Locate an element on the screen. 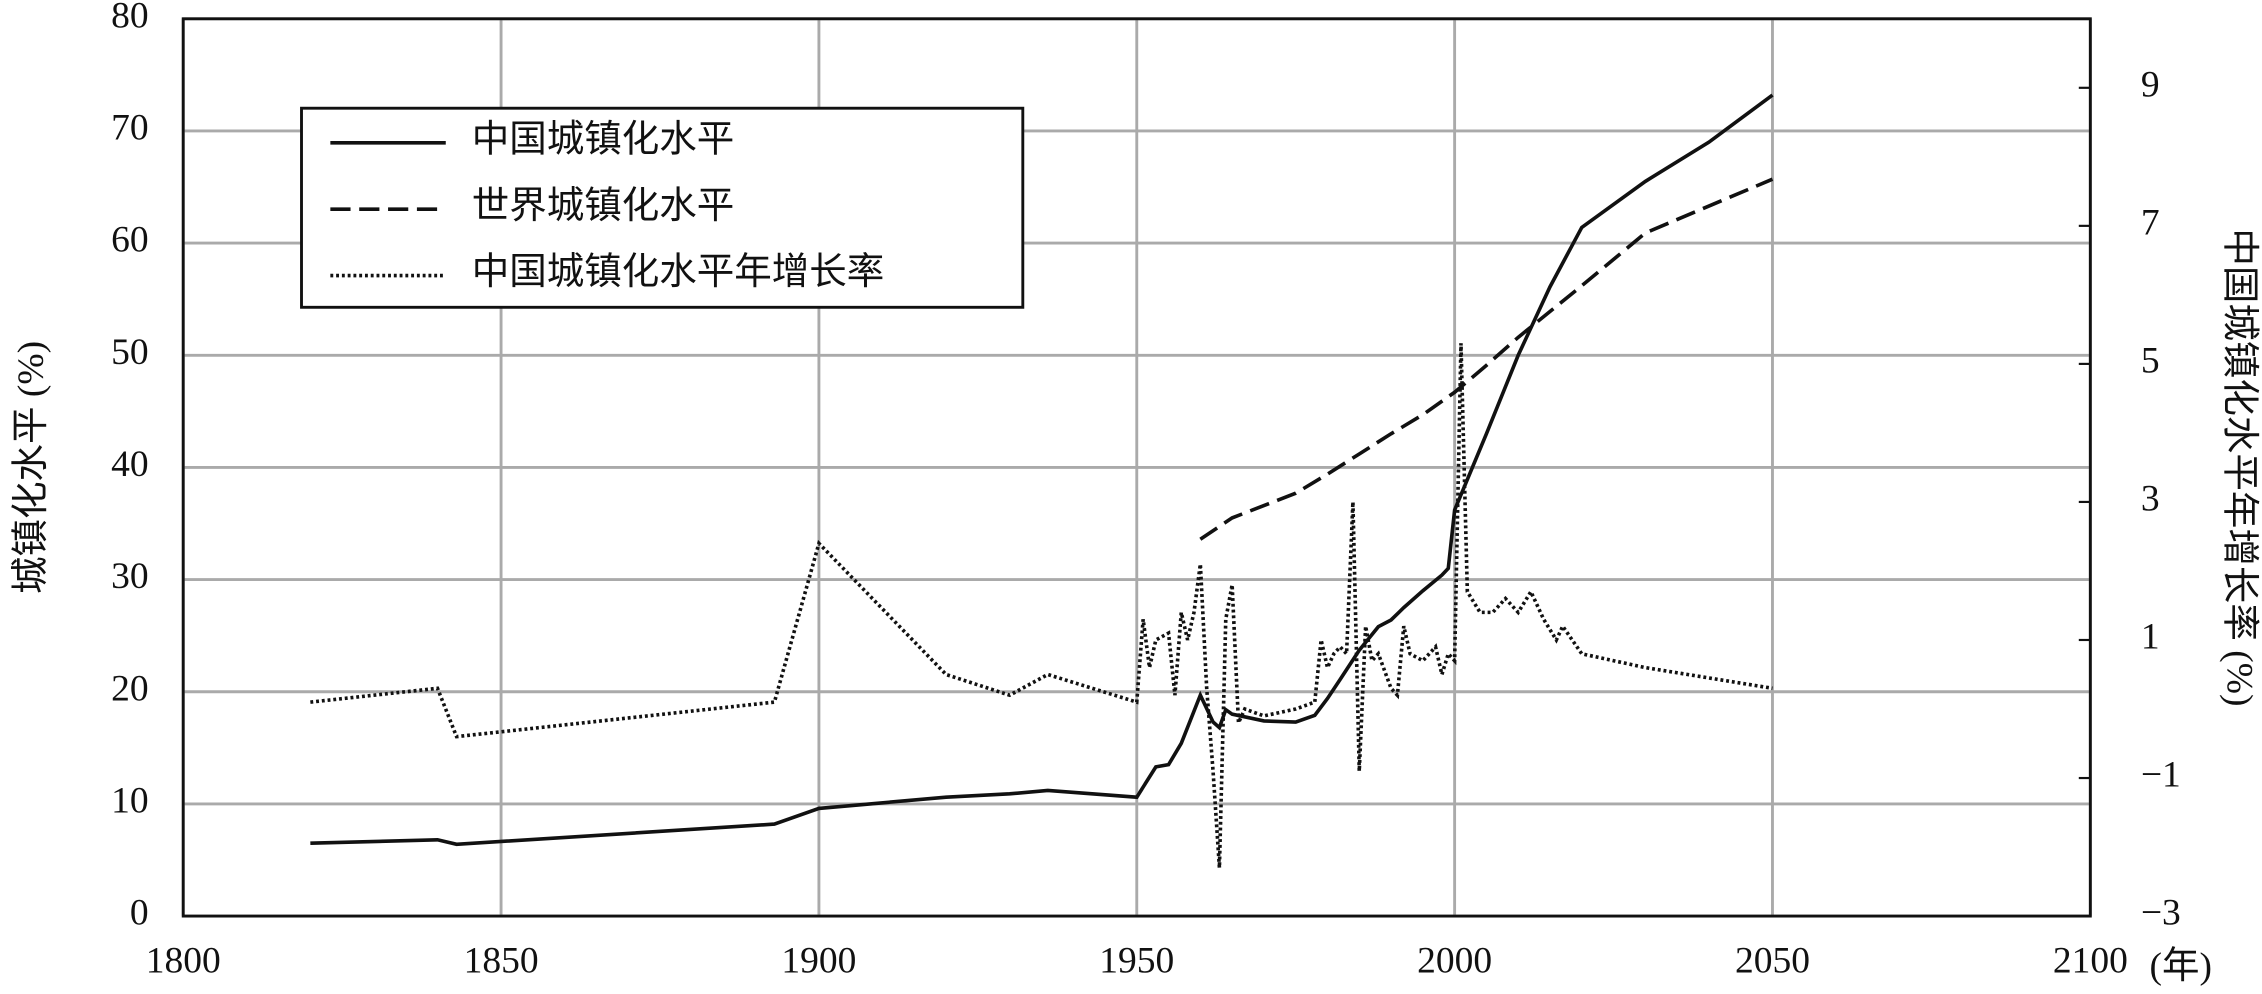 This screenshot has width=2262, height=994. x-tick-label: 2050 is located at coordinates (1772, 960).